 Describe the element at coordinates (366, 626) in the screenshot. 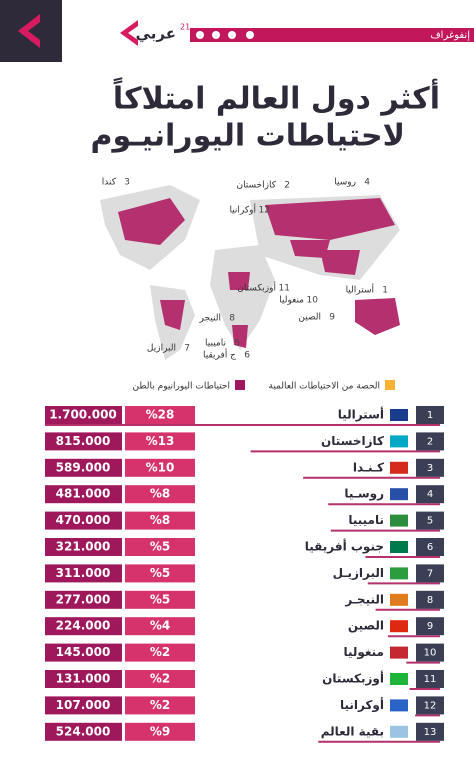

I see `country: الصين` at that location.